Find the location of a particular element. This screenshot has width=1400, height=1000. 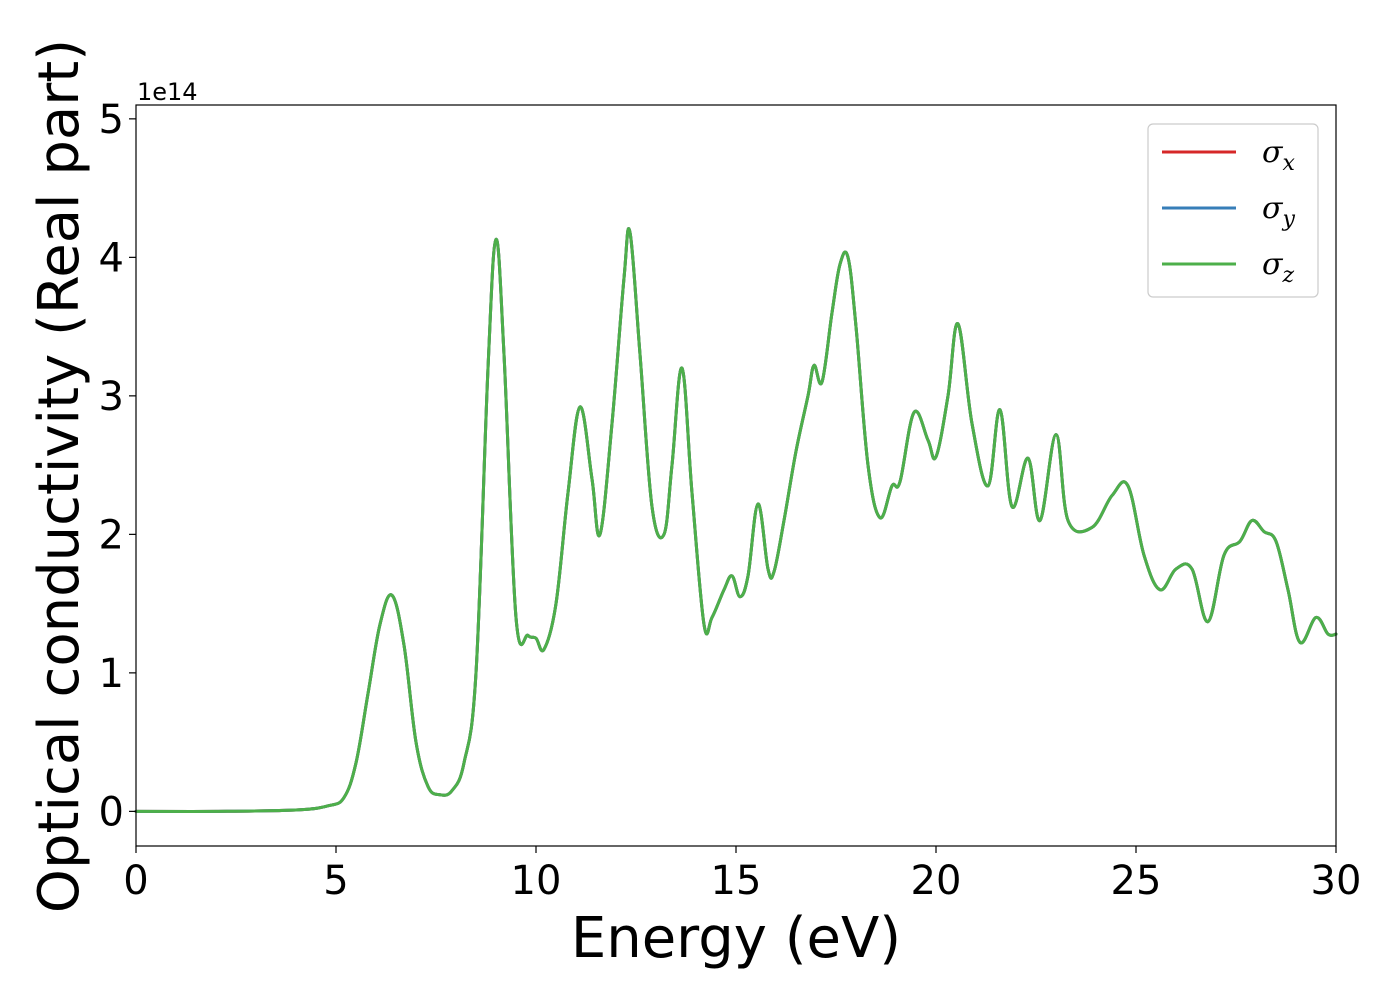

y-axis-ticks: 0 1 2 3 4 5 is located at coordinates (117, 466).